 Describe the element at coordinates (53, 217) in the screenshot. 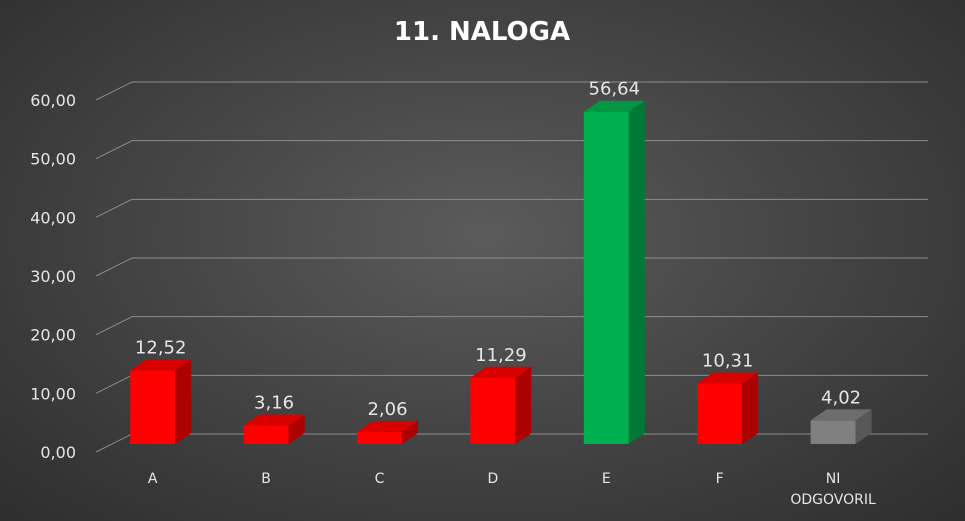

I see `y-tick-label: 40,00` at that location.